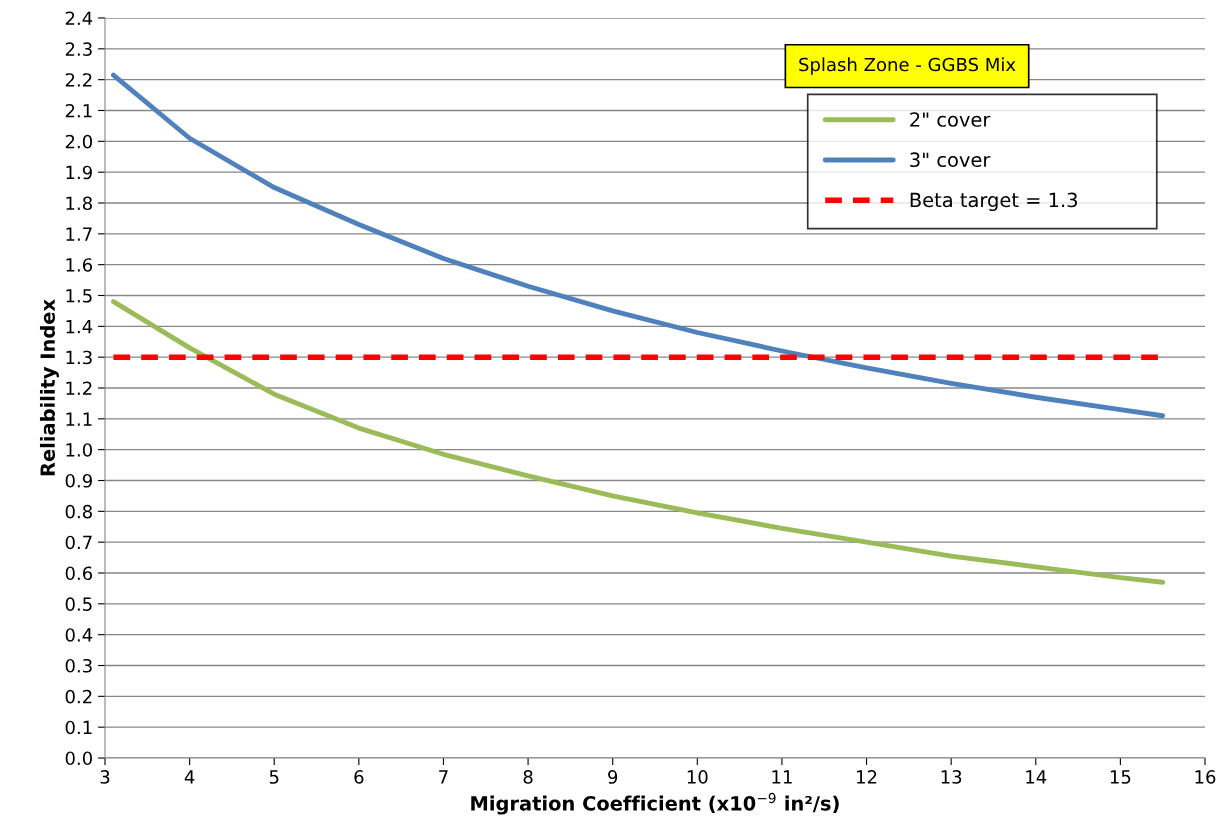 The width and height of the screenshot is (1227, 838). Describe the element at coordinates (1205, 777) in the screenshot. I see `x-tick-label: 16` at that location.